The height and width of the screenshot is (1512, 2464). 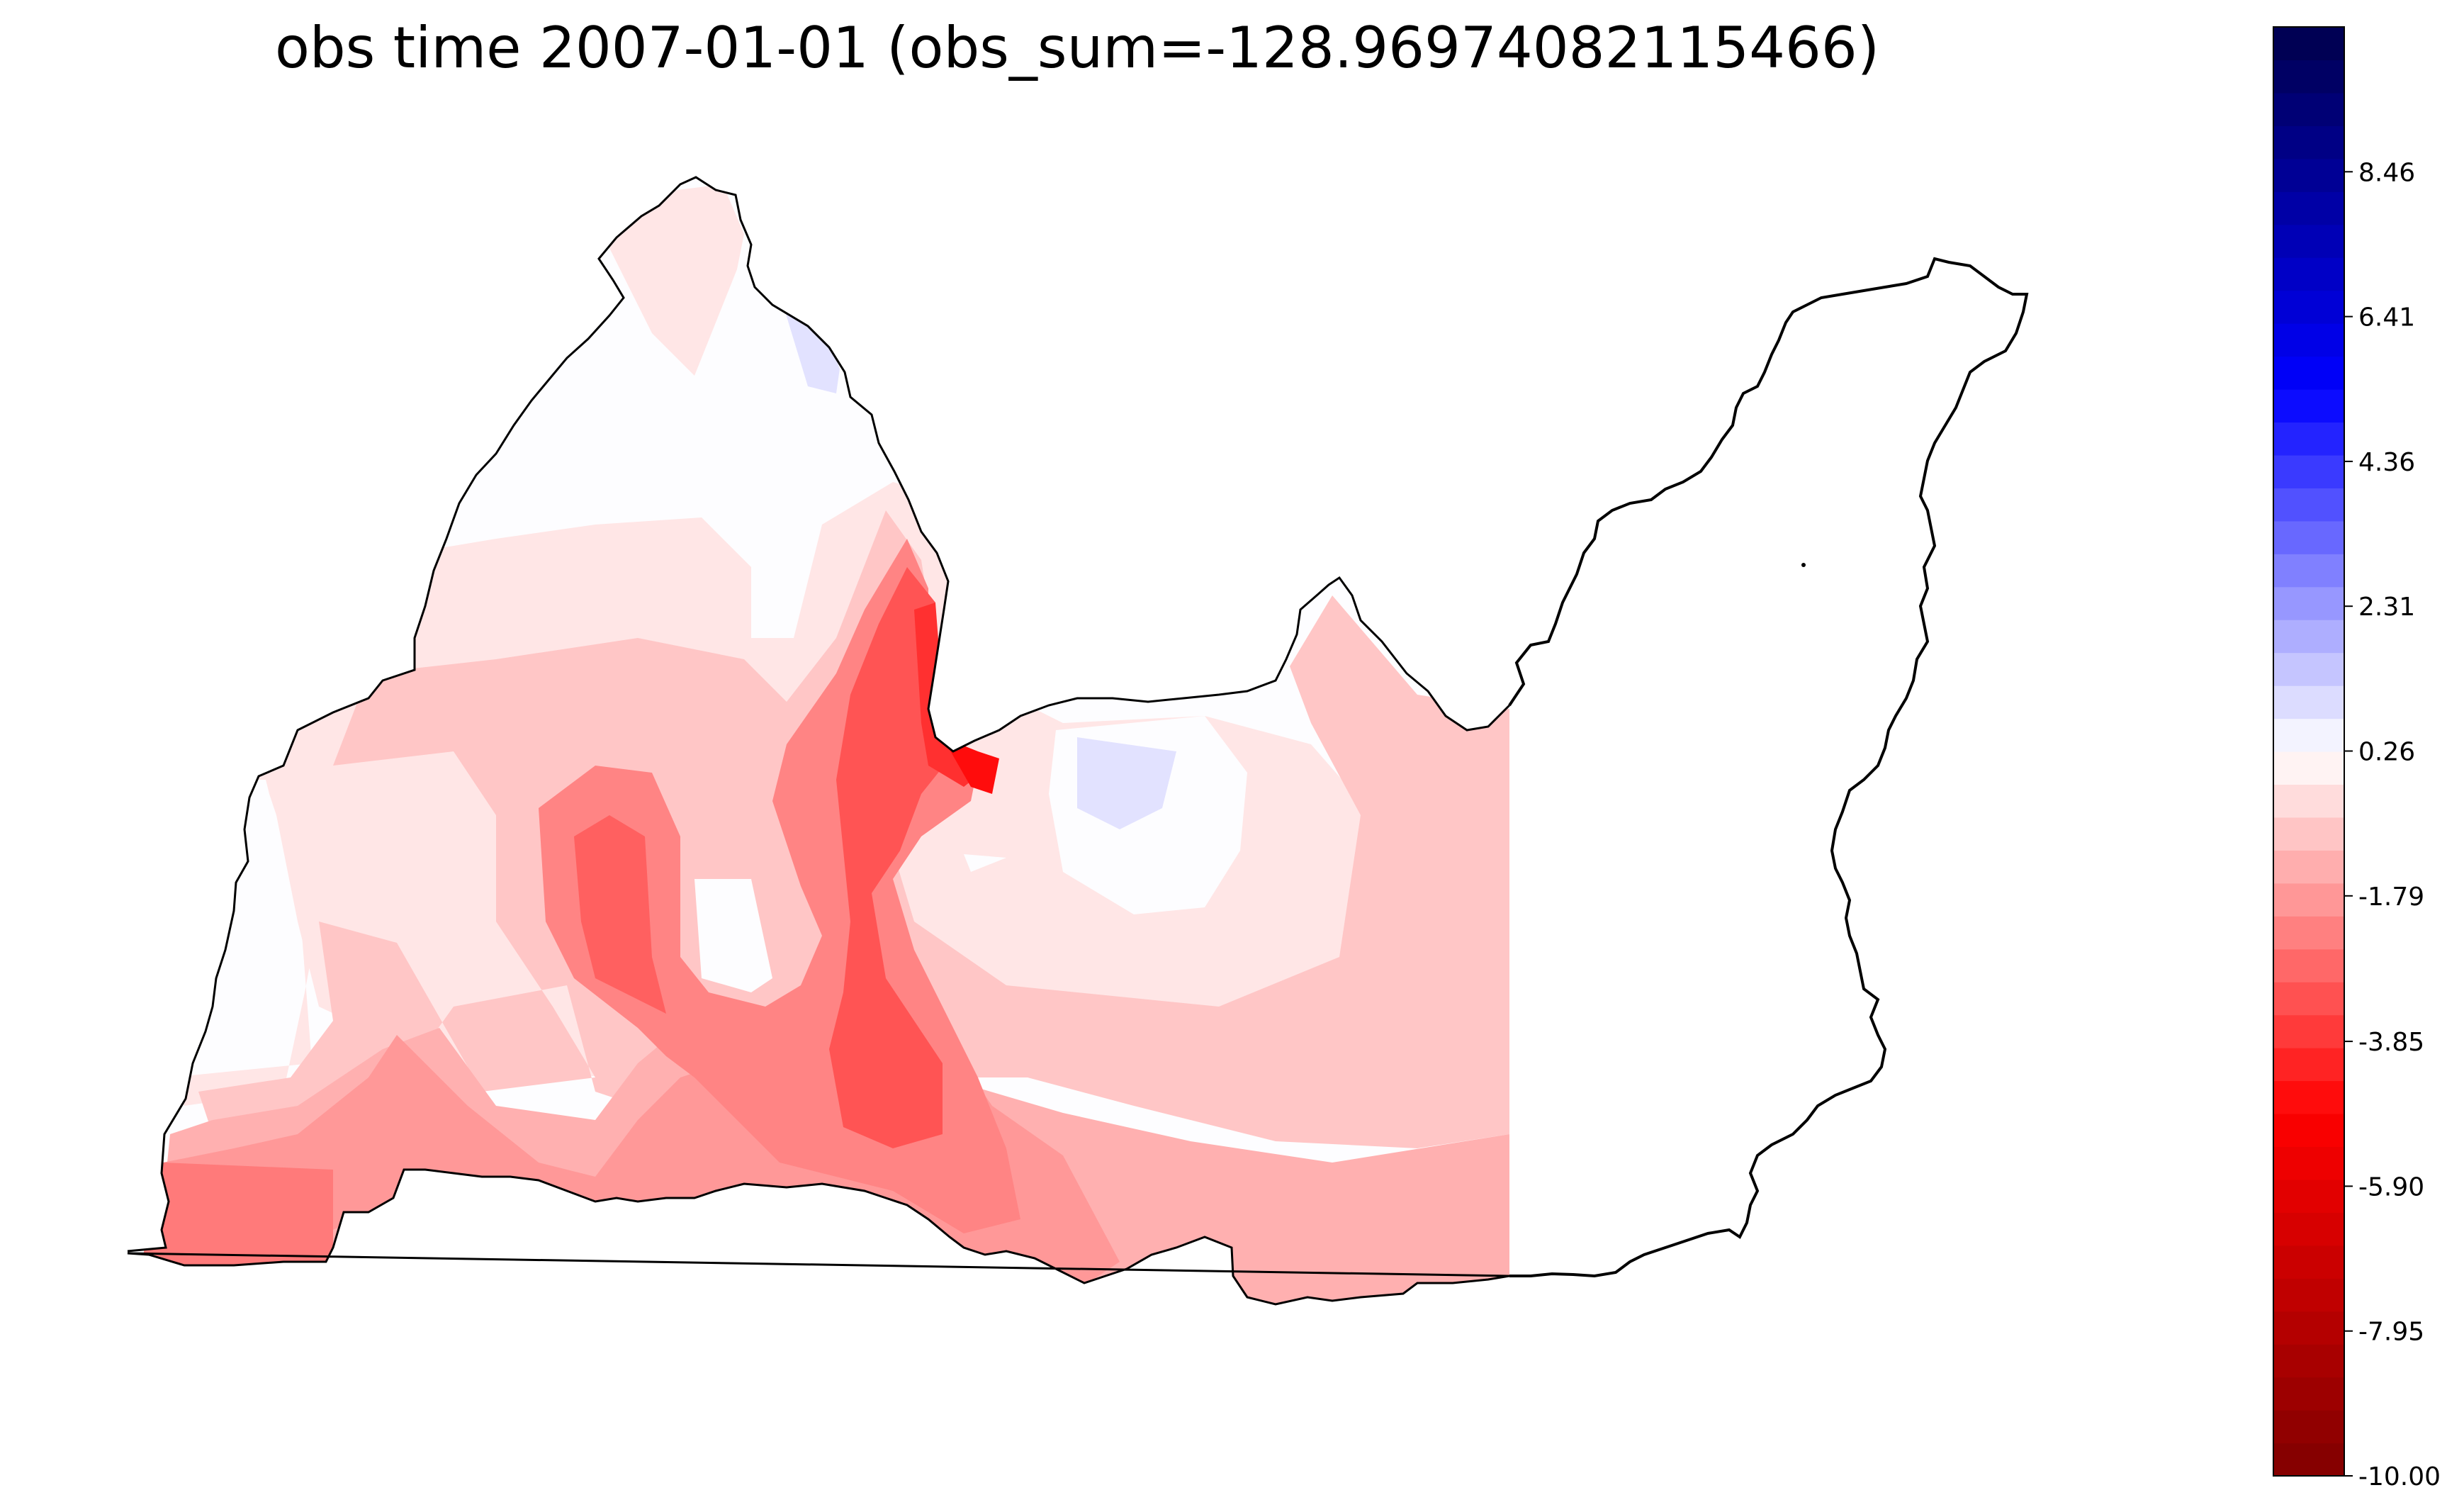 What do you see at coordinates (2386, 317) in the screenshot?
I see `colorbar-tick-label: 6.41` at bounding box center [2386, 317].